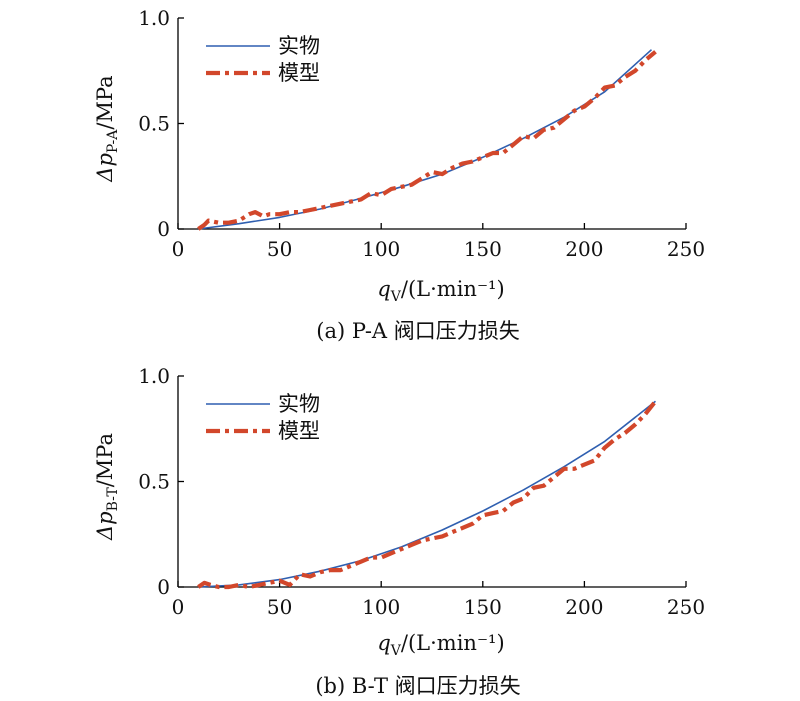  I want to click on y-axis-title: ΔpB-T/MPa, so click(107, 487).